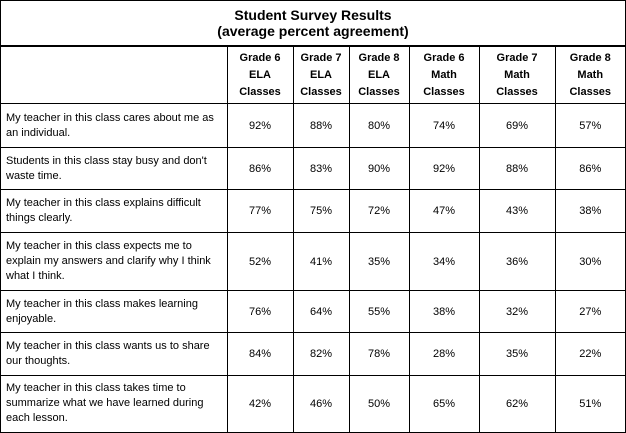 The height and width of the screenshot is (433, 626). What do you see at coordinates (589, 354) in the screenshot?
I see `percent-cell: 22%` at bounding box center [589, 354].